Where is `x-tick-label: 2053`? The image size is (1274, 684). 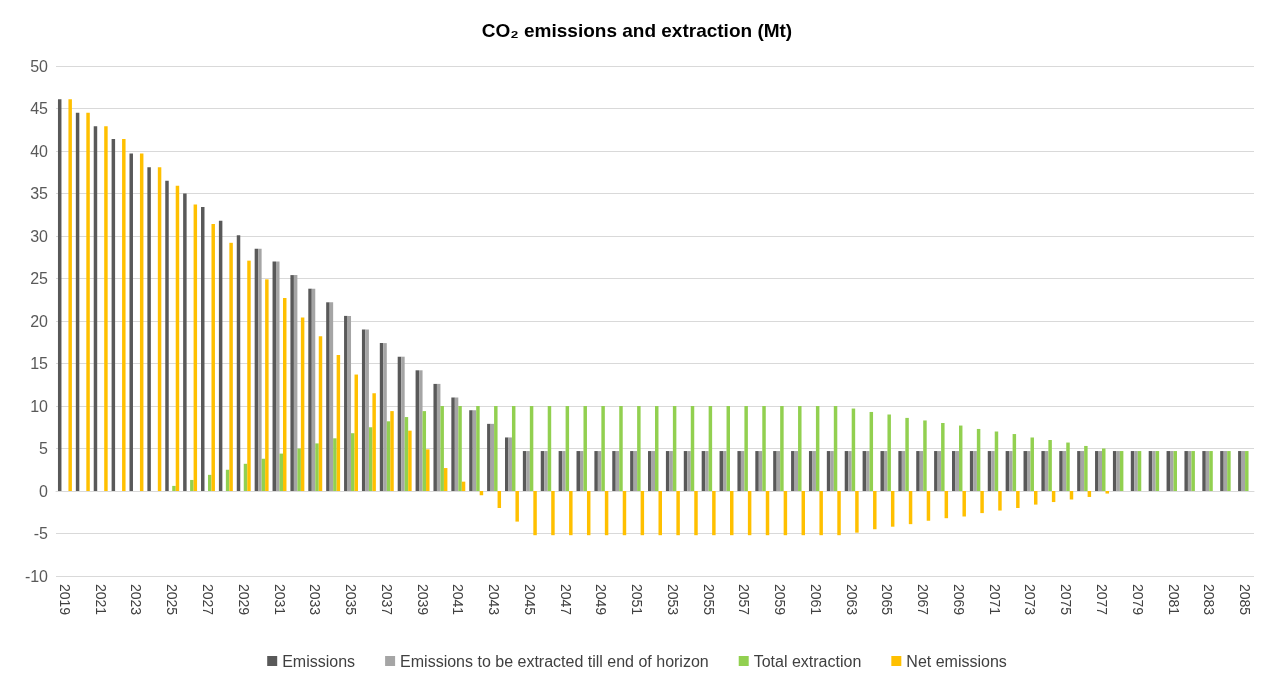
x-tick-label: 2053 is located at coordinates (672, 600).